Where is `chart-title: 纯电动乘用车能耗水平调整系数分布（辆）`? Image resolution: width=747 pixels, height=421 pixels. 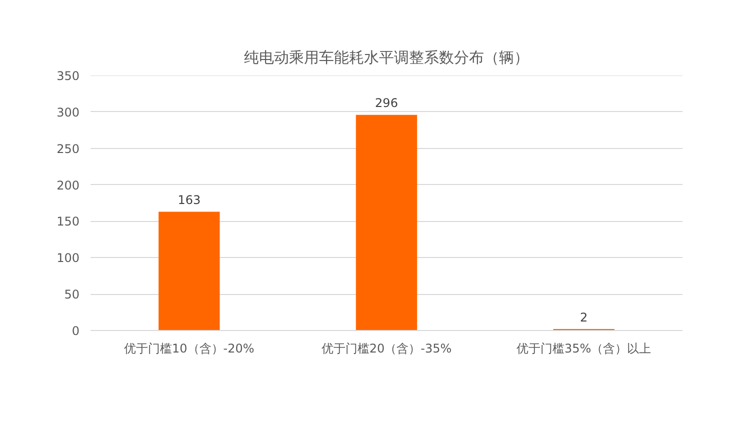 chart-title: 纯电动乘用车能耗水平调整系数分布（辆） is located at coordinates (386, 57).